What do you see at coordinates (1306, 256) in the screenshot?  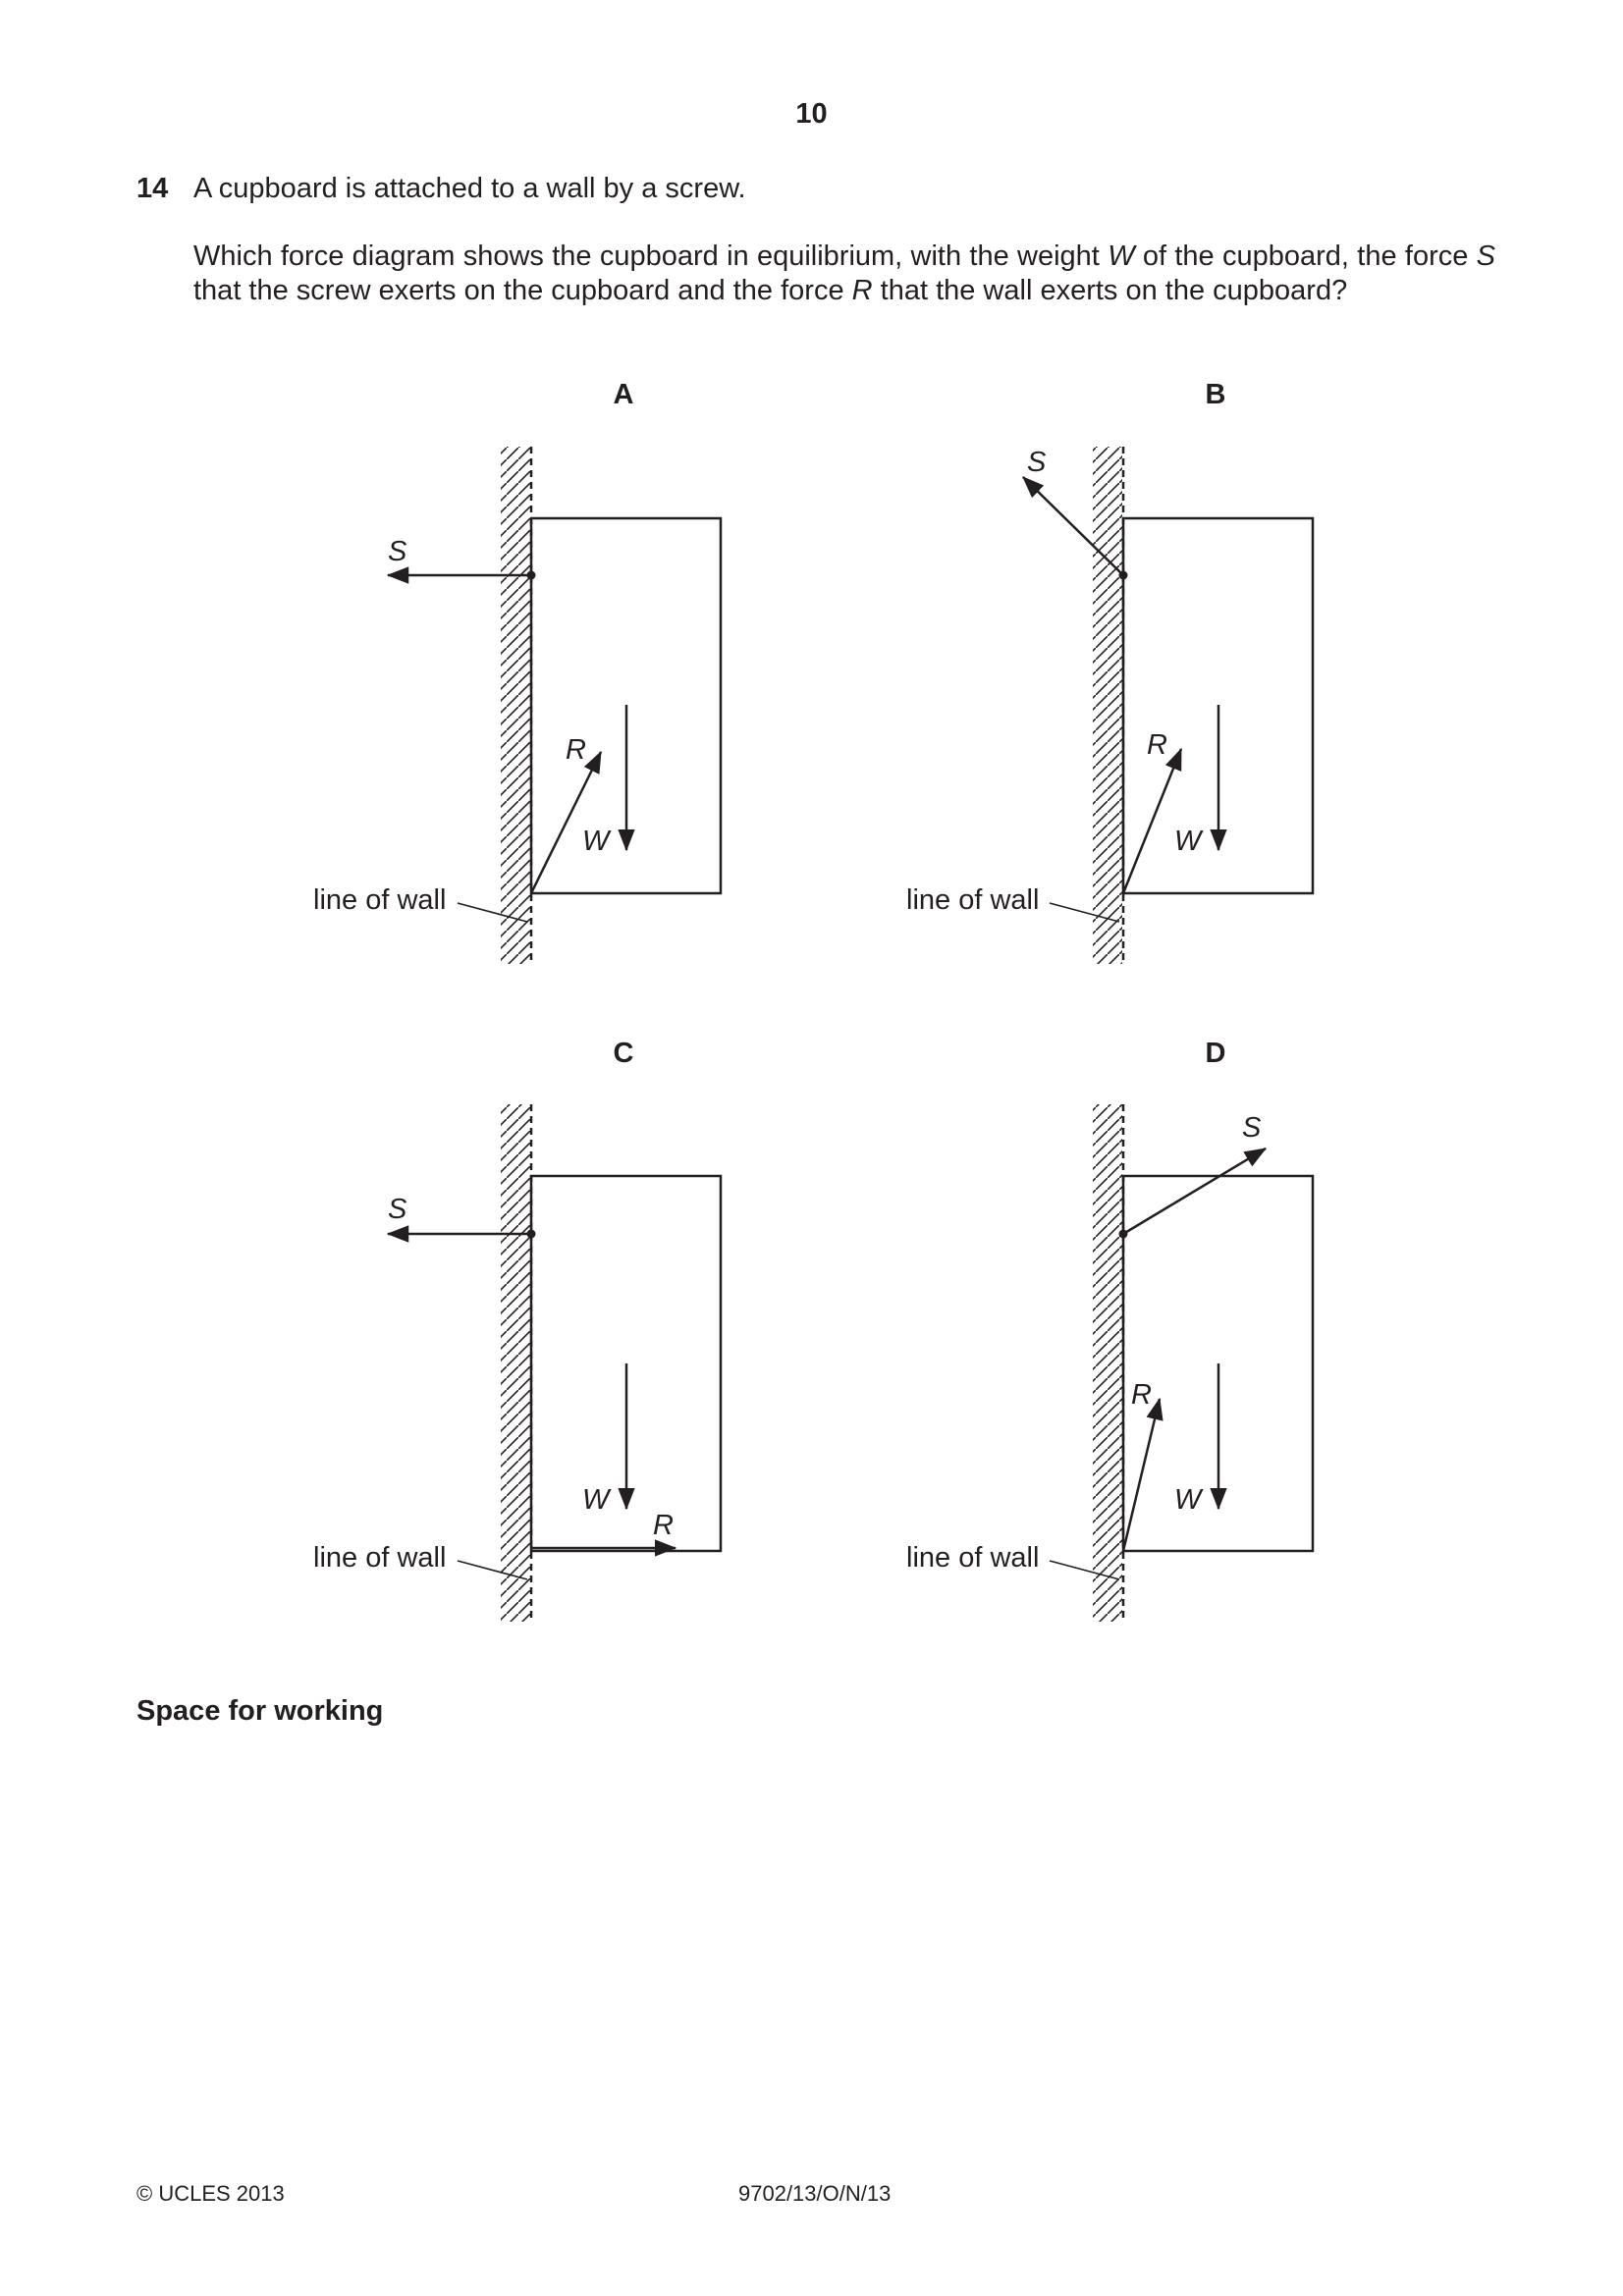 I see `prompt-text-2: of the cupboard, the force` at bounding box center [1306, 256].